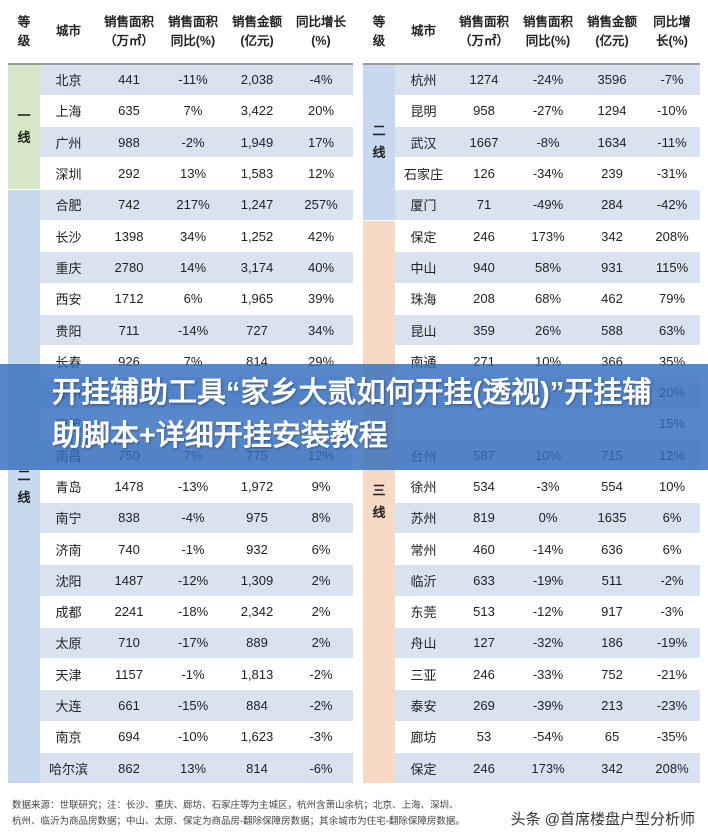  What do you see at coordinates (193, 705) in the screenshot?
I see `value-cell: -15%` at bounding box center [193, 705].